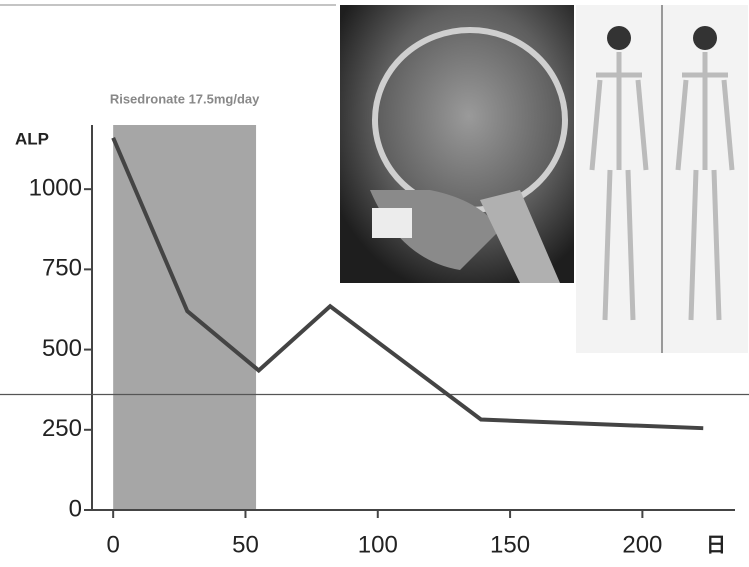 This screenshot has height=567, width=749. Describe the element at coordinates (662, 179) in the screenshot. I see `bone-scan-image` at that location.